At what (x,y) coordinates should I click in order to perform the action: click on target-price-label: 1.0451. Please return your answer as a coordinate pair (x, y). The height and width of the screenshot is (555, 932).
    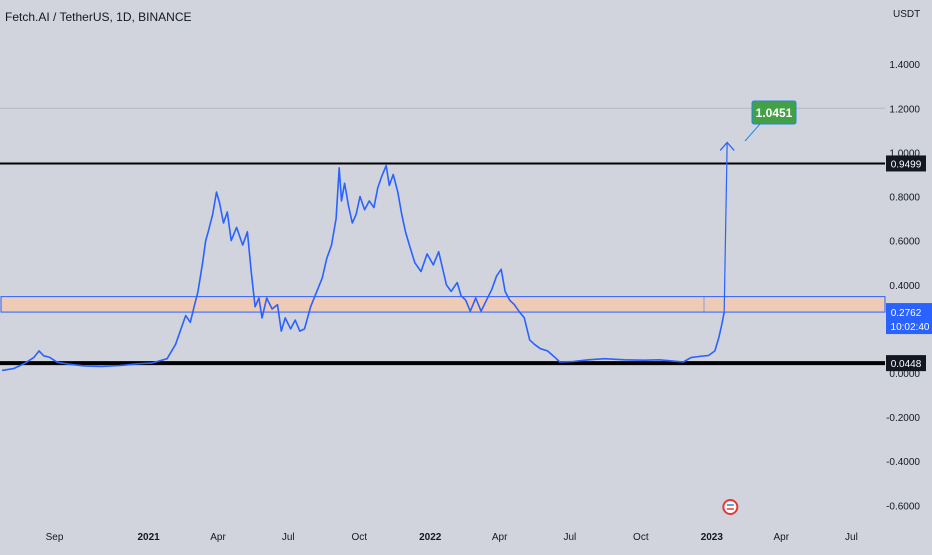
    Looking at the image, I should click on (774, 113).